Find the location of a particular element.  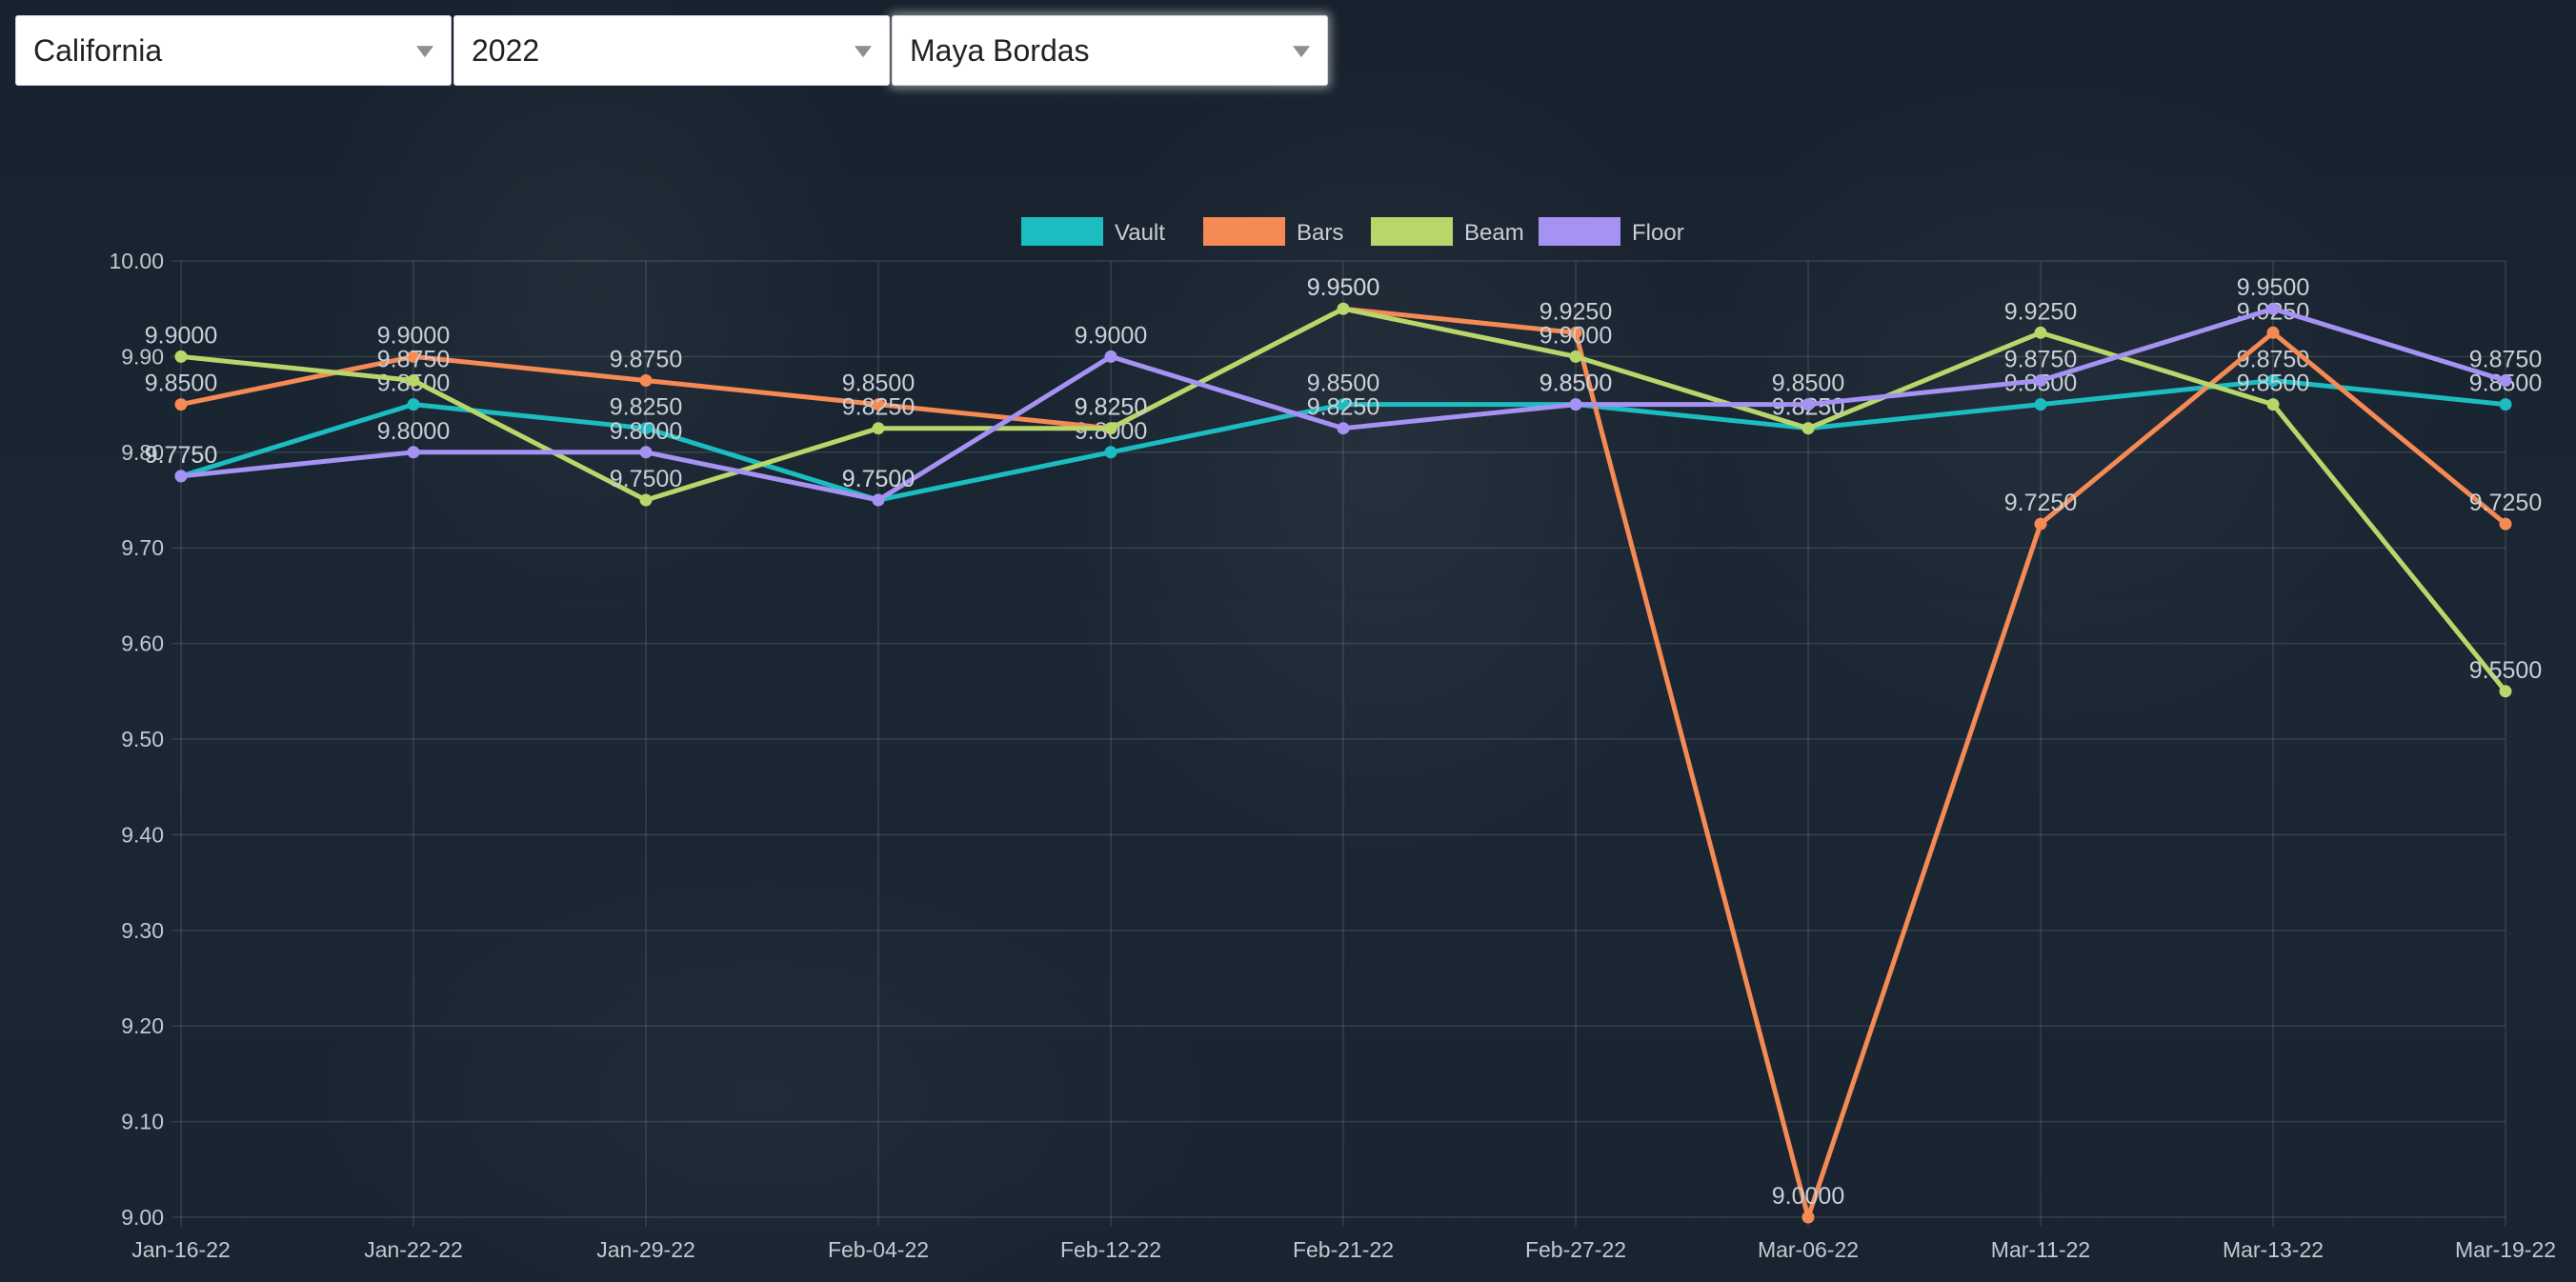

data-label-floor: 9.8750 is located at coordinates (2041, 360).